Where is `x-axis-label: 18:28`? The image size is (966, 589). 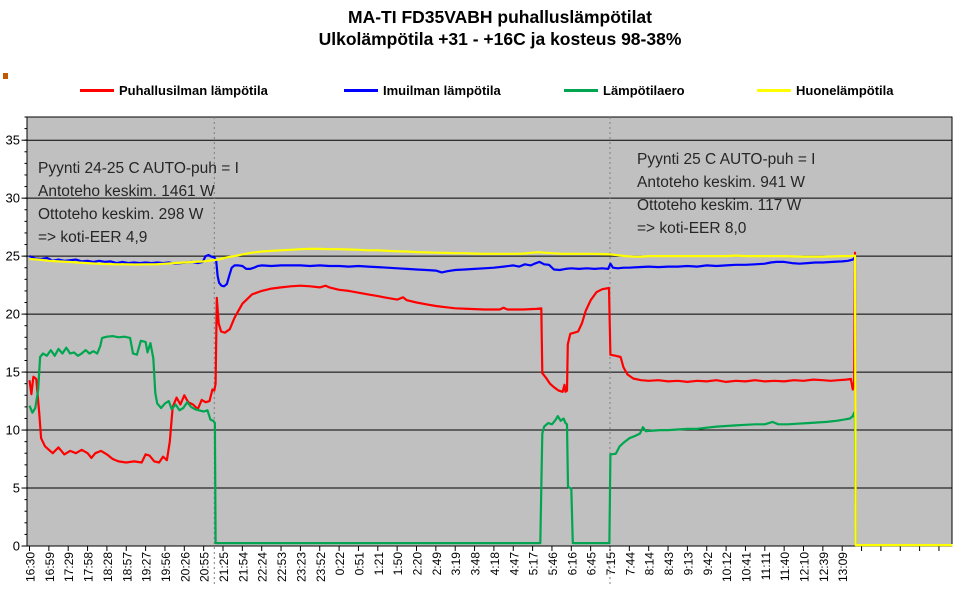
x-axis-label: 18:28 is located at coordinates (108, 567).